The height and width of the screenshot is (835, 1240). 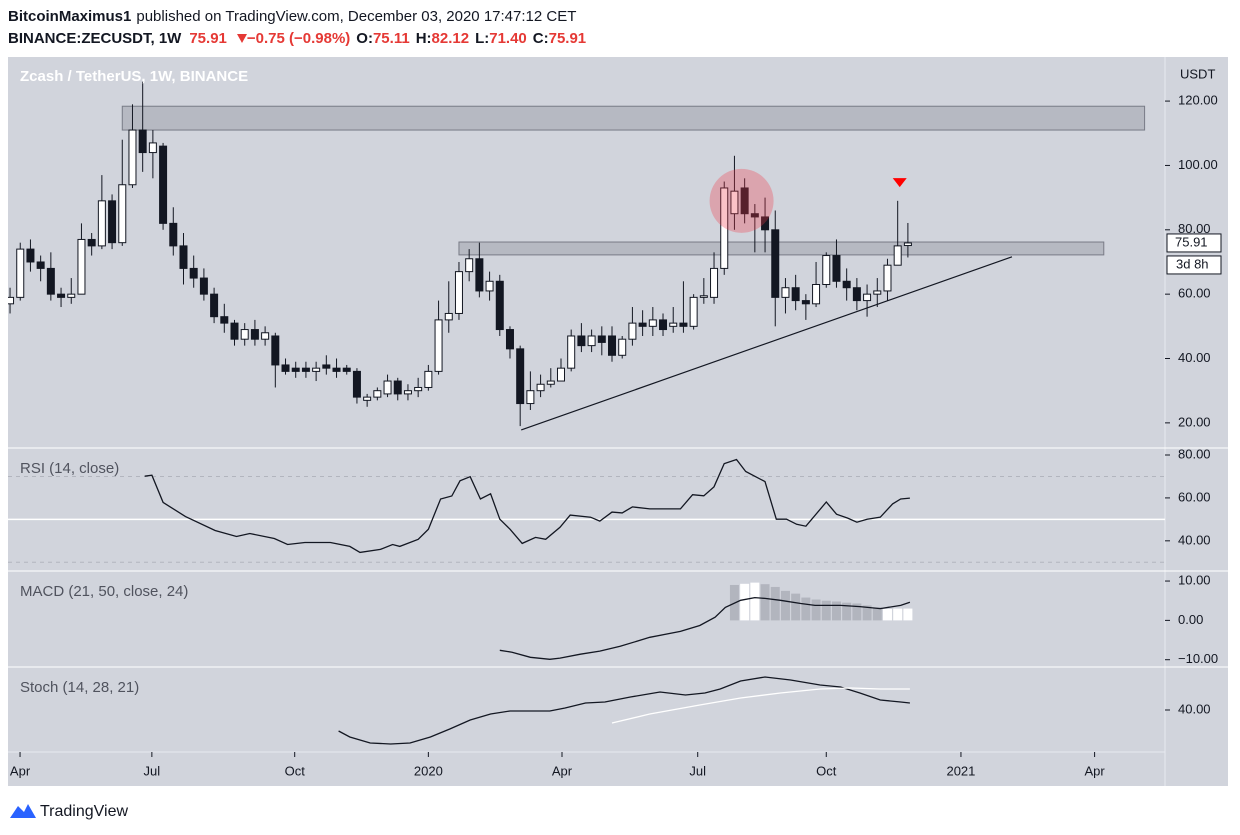 I want to click on price-label-box, so click(x=1194, y=243).